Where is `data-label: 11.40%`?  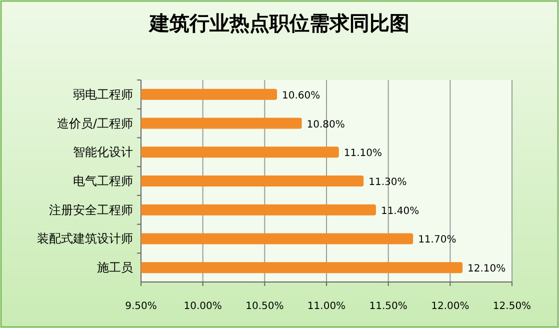
data-label: 11.40% is located at coordinates (400, 211).